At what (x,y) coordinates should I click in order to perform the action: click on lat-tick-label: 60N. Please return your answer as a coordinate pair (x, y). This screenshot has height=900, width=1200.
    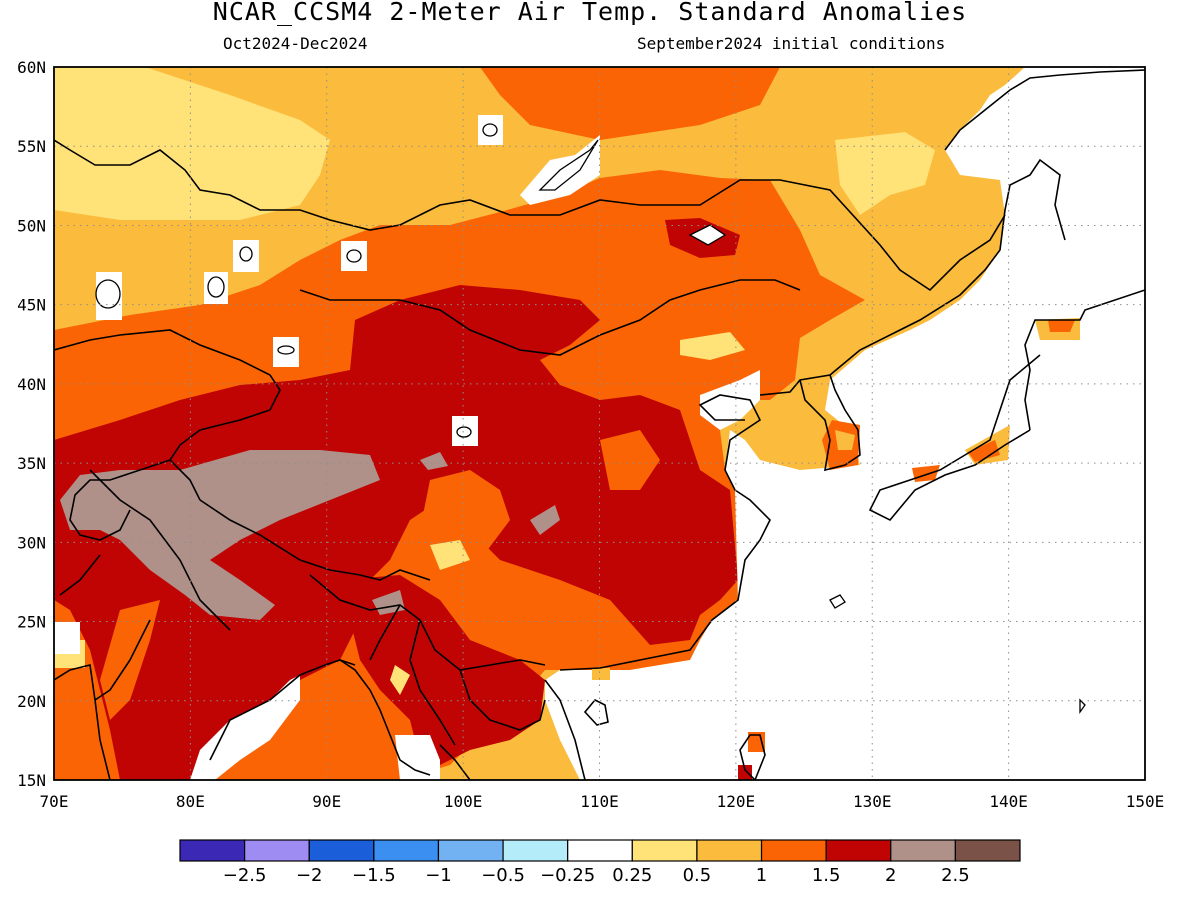
    Looking at the image, I should click on (31, 67).